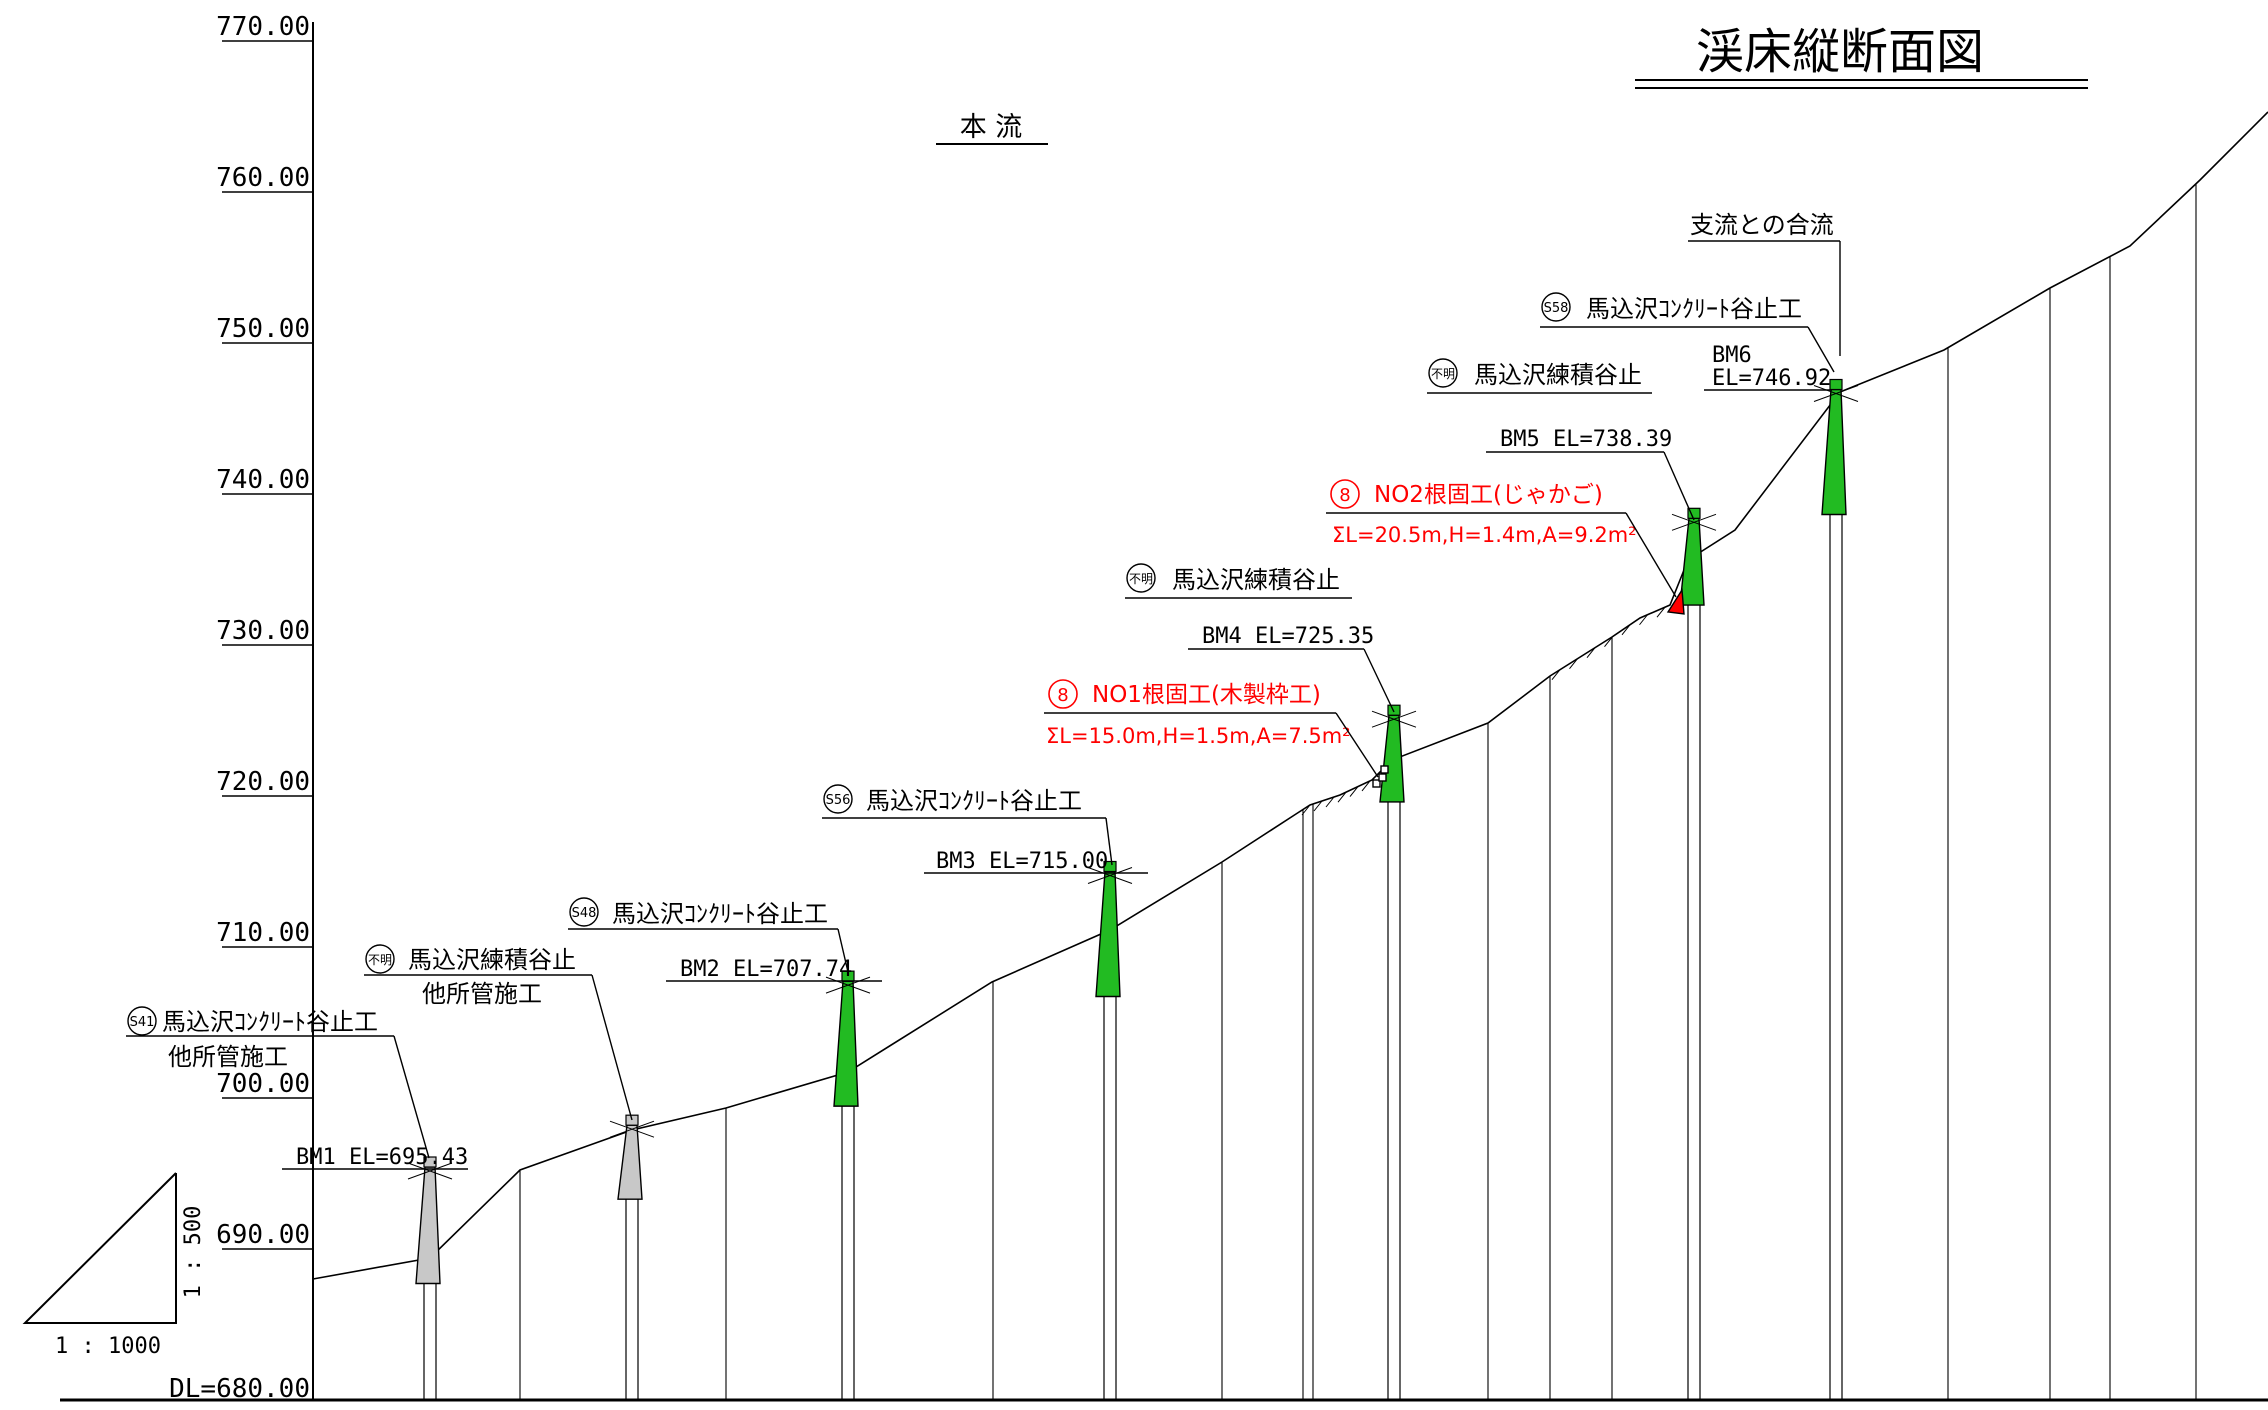 Image resolution: width=2268 pixels, height=1410 pixels. What do you see at coordinates (1198, 736) in the screenshot?
I see `root-work-1-spec: ΣL=15.0m,H=1.5m,A=7.5m²` at bounding box center [1198, 736].